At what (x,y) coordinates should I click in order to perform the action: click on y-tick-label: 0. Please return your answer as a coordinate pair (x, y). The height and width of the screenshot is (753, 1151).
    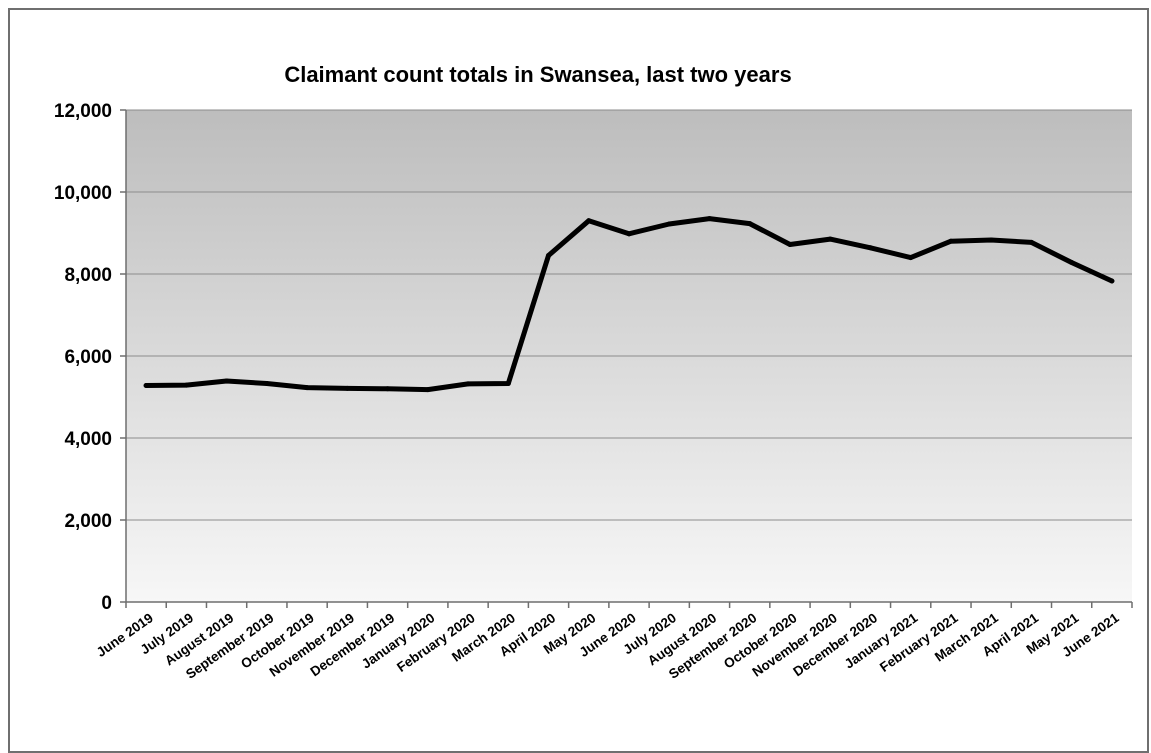
    Looking at the image, I should click on (106, 603).